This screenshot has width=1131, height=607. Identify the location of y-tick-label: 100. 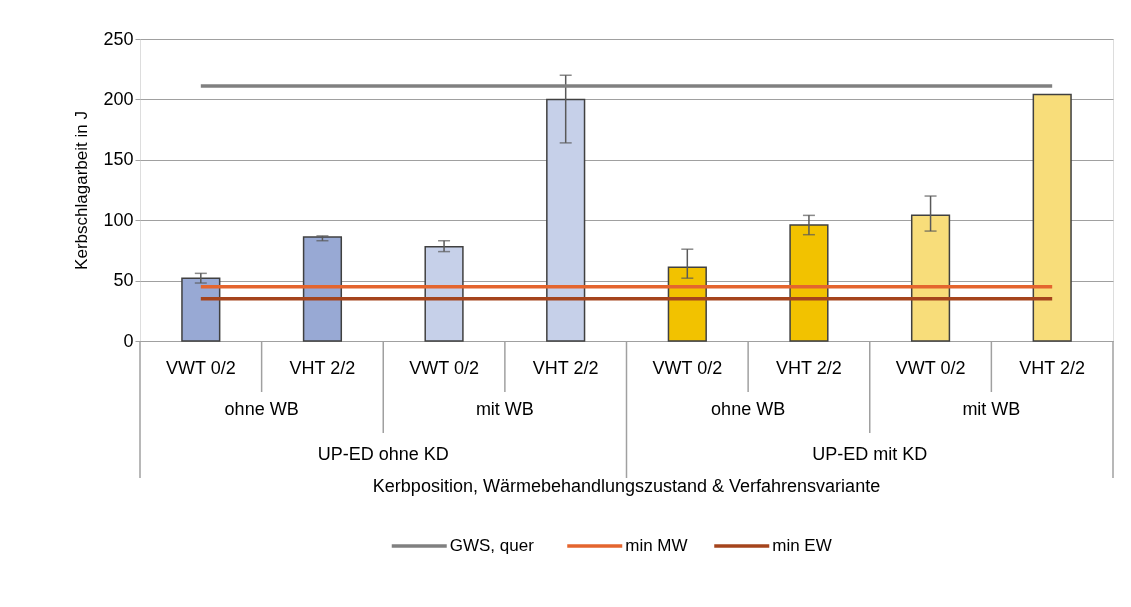
(118, 219).